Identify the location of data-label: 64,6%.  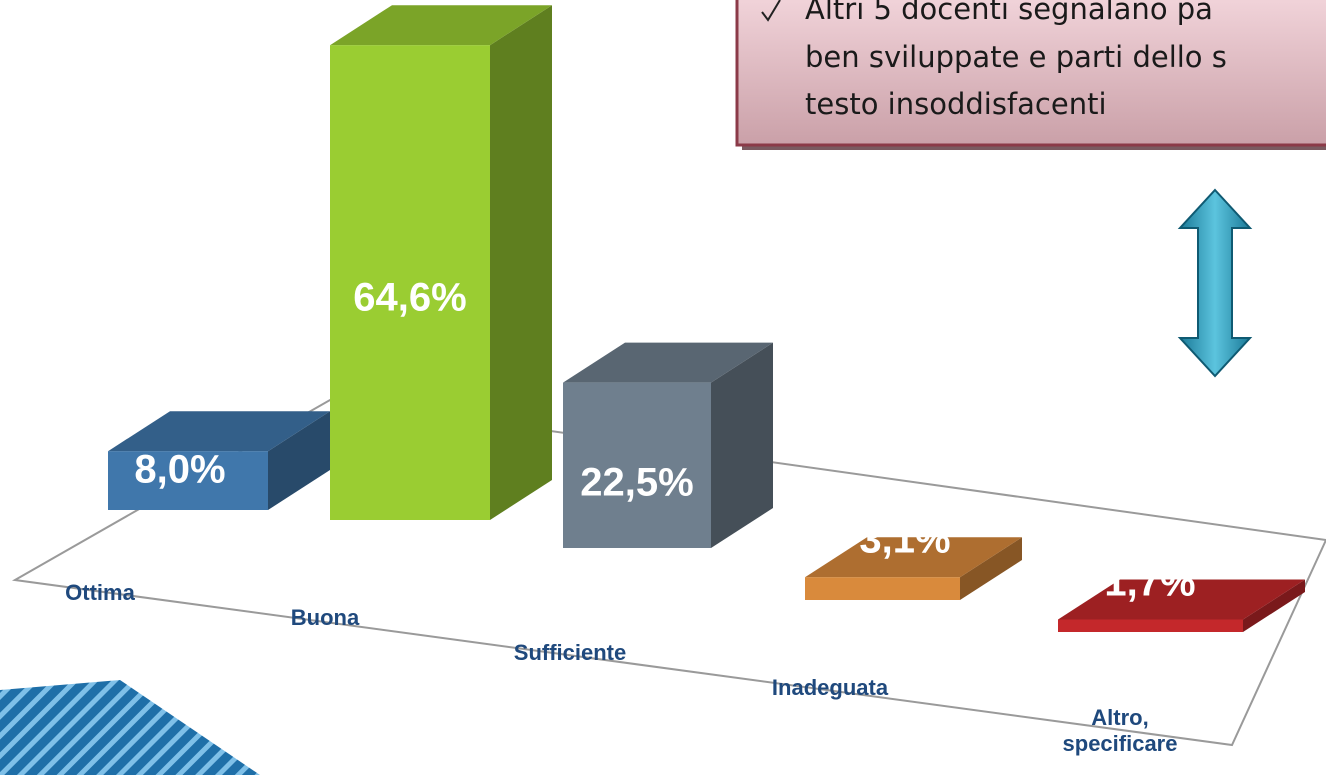
(409, 298).